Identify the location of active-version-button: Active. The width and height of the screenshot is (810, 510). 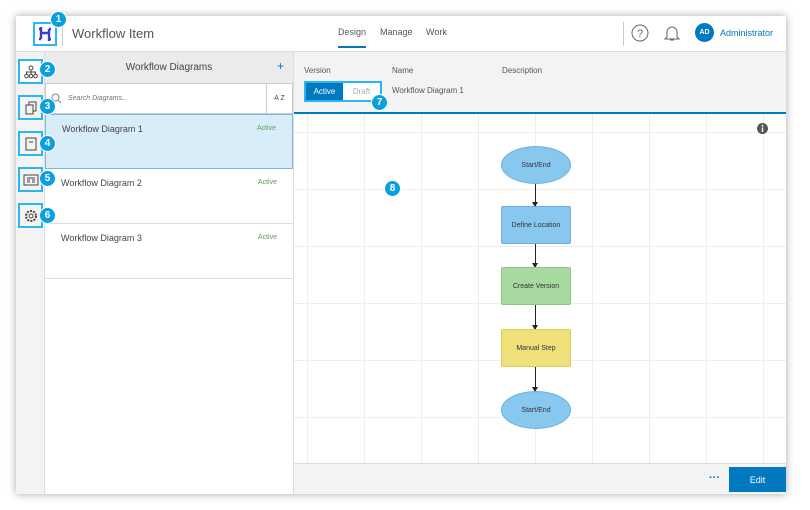
(324, 91).